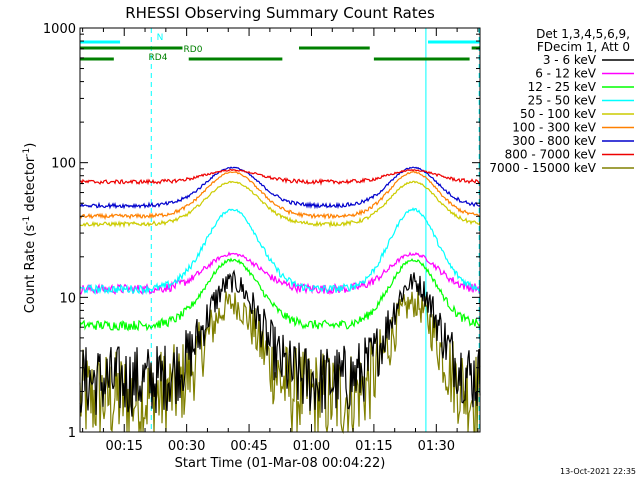 The height and width of the screenshot is (480, 640). What do you see at coordinates (160, 38) in the screenshot?
I see `flag-label-n: N` at bounding box center [160, 38].